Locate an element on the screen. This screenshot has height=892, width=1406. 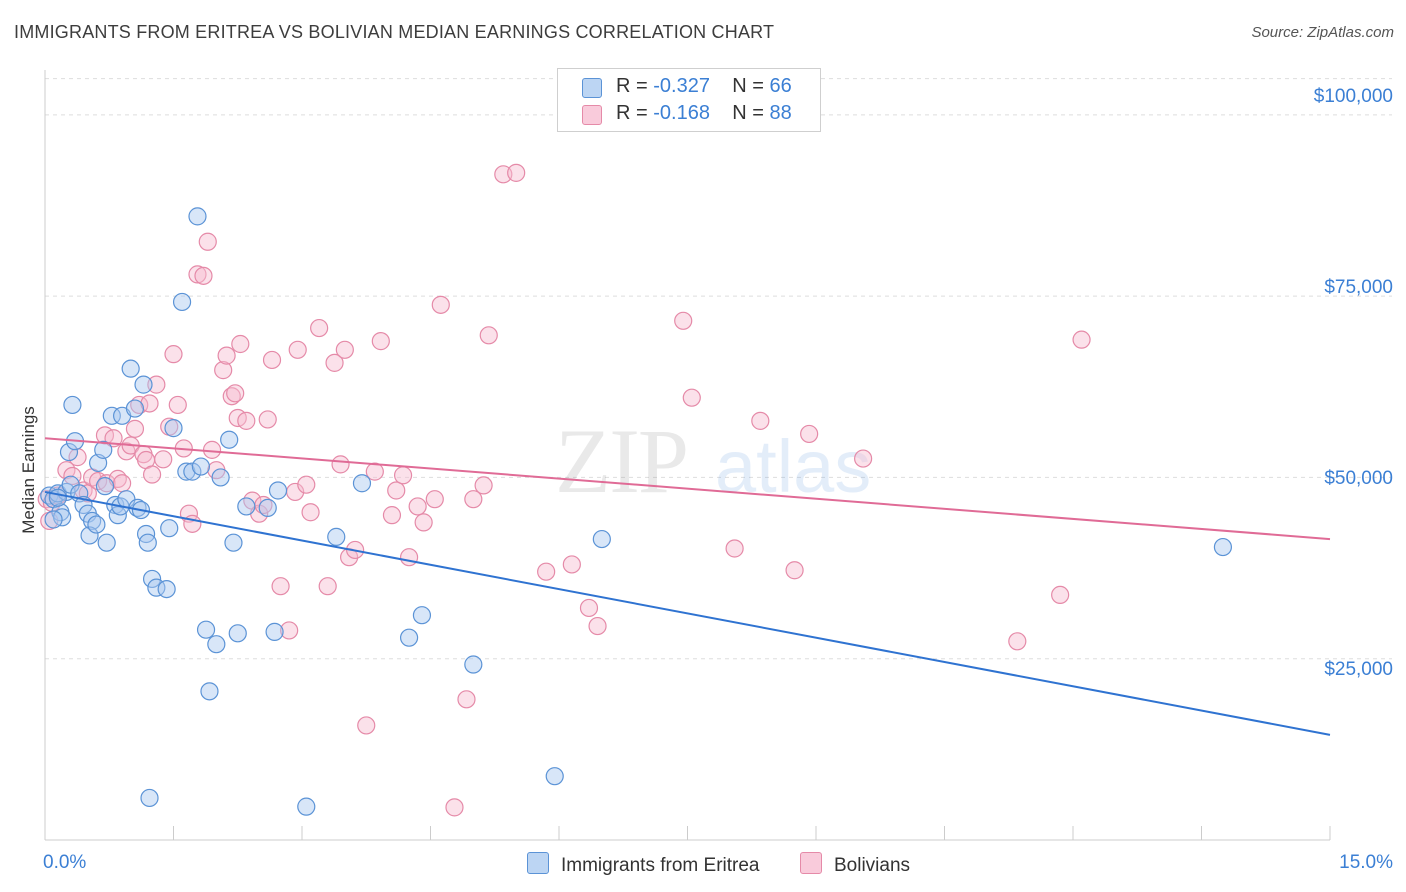
bottom-legend-label-bolivia: Bolivians is located at coordinates (872, 865).